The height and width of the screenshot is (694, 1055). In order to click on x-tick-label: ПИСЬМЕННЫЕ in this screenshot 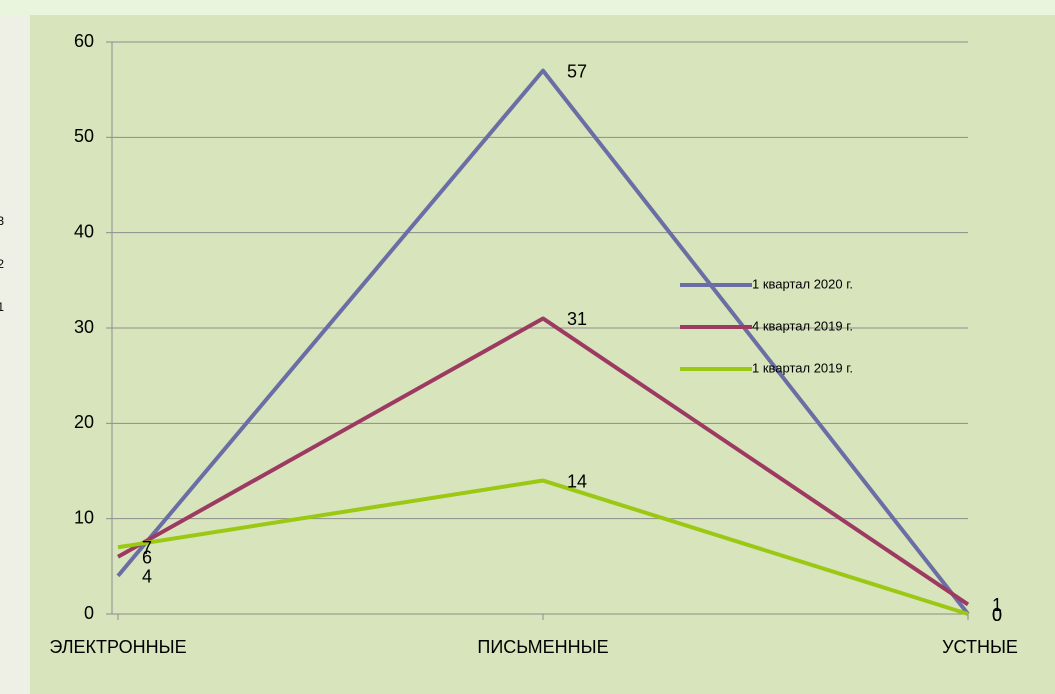, I will do `click(542, 647)`.